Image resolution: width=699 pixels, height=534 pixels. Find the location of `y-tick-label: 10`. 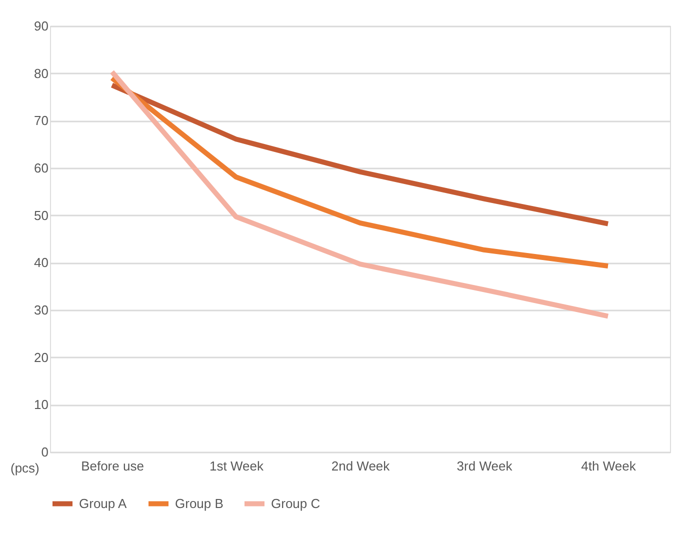

y-tick-label: 10 is located at coordinates (41, 404).